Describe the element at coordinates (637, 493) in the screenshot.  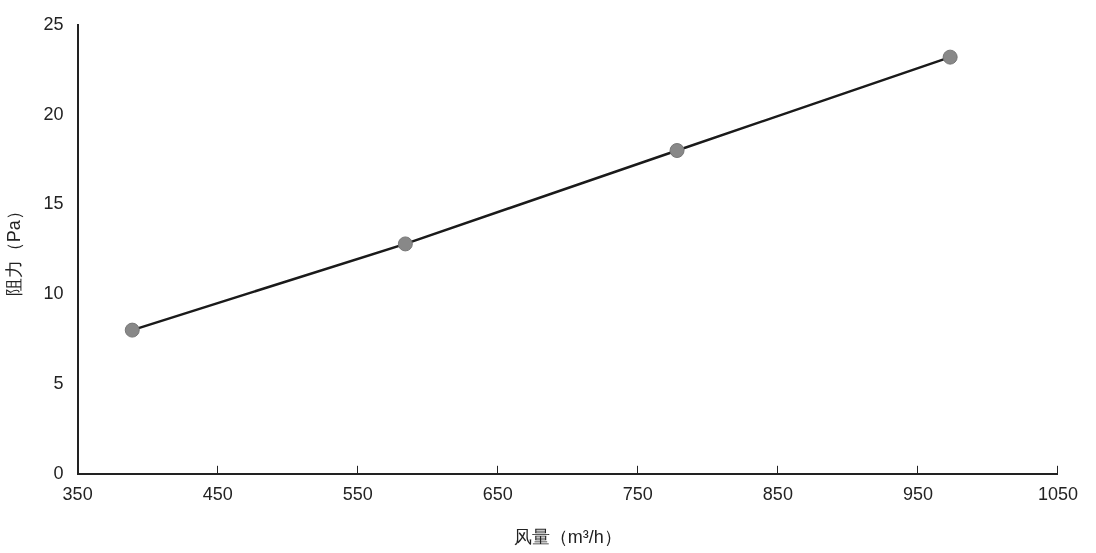
I see `x-tick-label: 750` at that location.